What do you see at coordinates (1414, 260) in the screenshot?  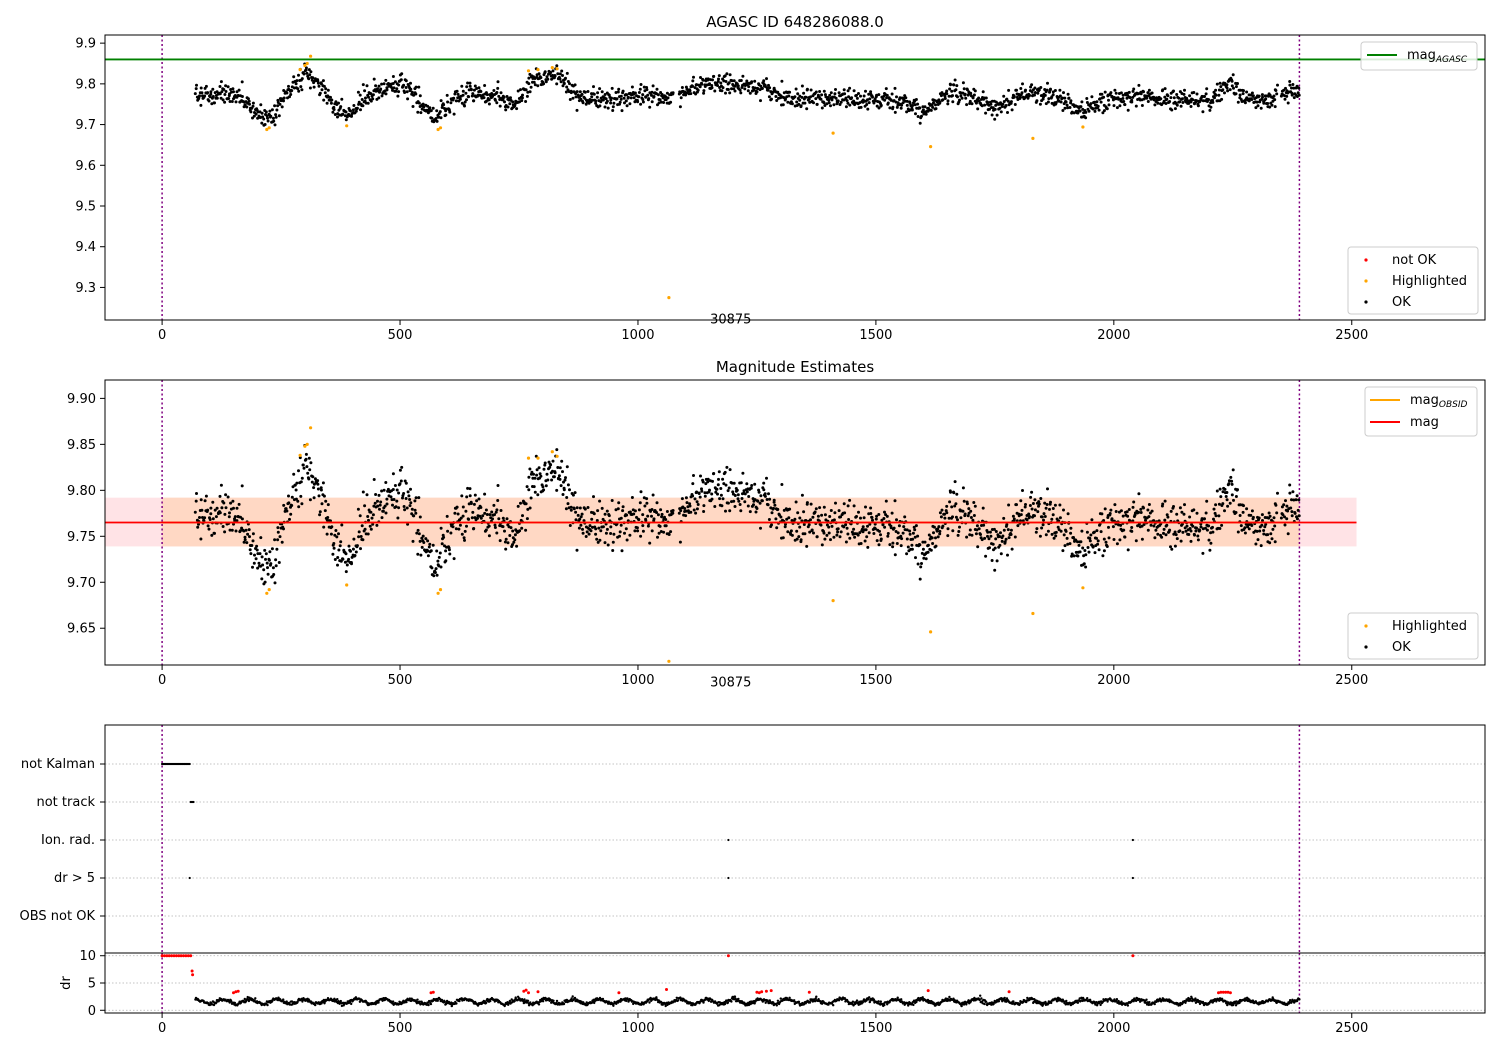 I see `legend-not-ok-label: not OK` at bounding box center [1414, 260].